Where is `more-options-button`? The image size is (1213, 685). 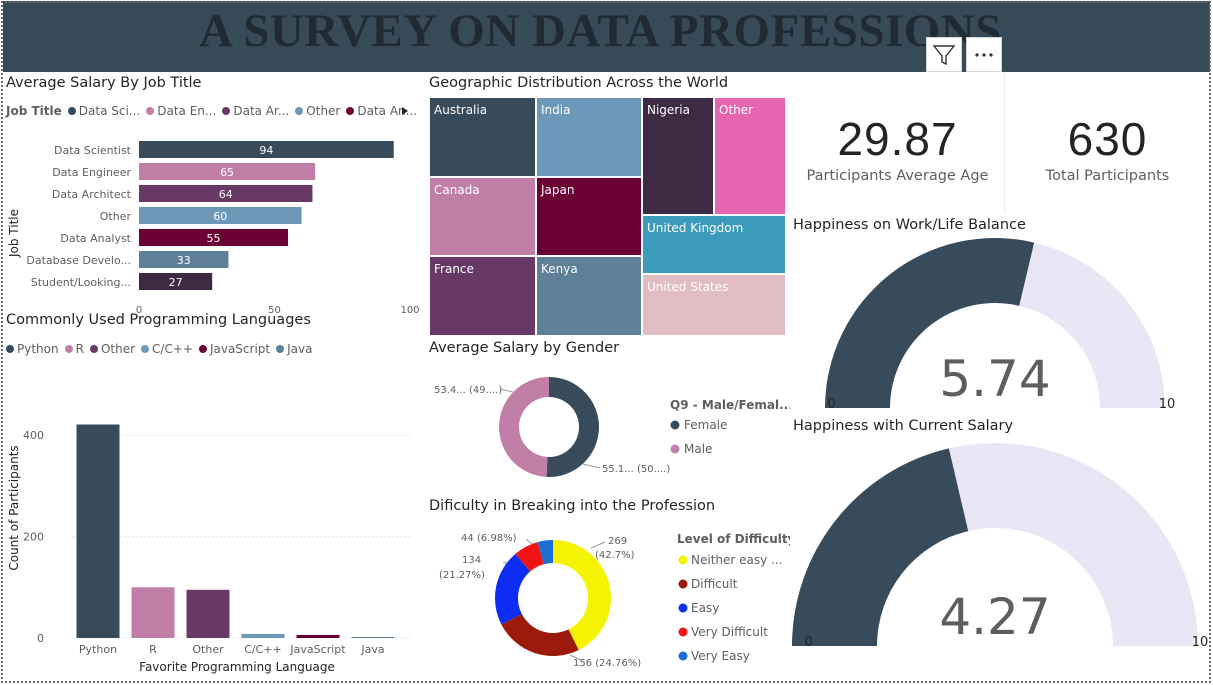
more-options-button is located at coordinates (984, 54).